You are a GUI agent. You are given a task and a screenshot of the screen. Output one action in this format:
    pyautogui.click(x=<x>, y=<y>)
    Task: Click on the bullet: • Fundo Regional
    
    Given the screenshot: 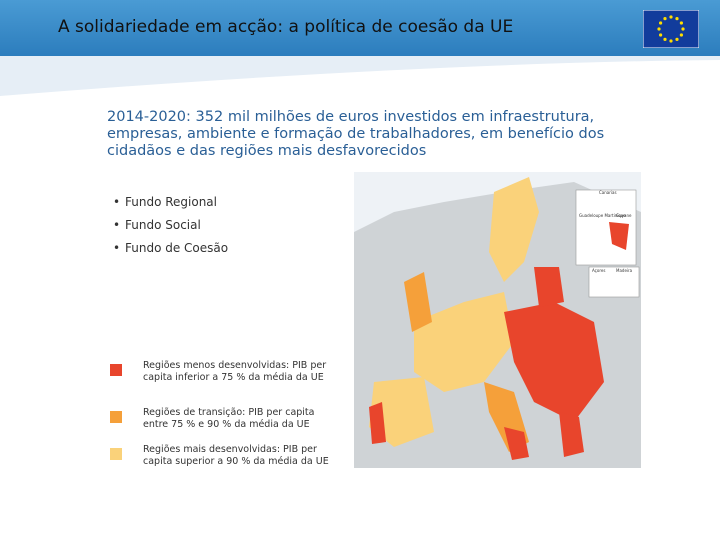 What is the action you would take?
    pyautogui.click(x=165, y=202)
    